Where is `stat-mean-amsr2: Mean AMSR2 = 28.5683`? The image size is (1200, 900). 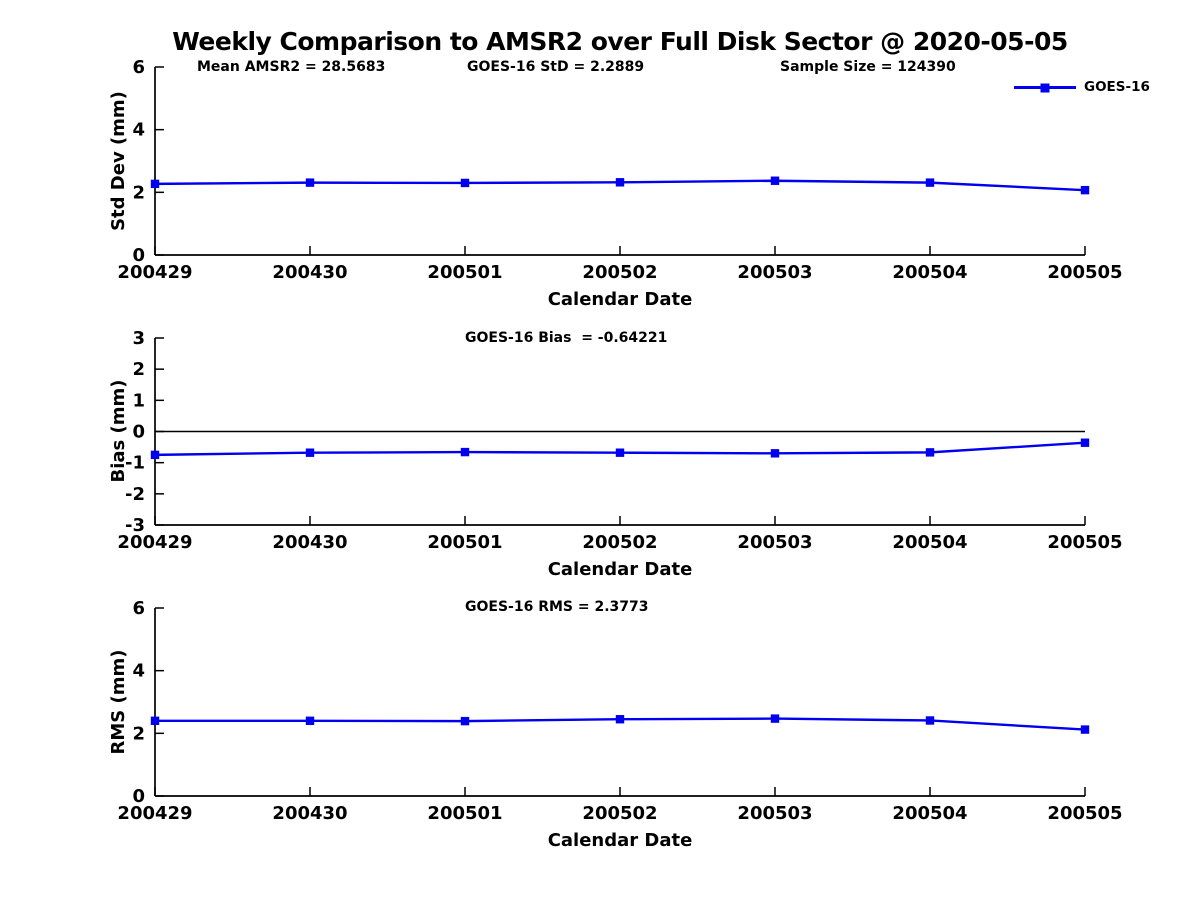 stat-mean-amsr2: Mean AMSR2 = 28.5683 is located at coordinates (291, 67).